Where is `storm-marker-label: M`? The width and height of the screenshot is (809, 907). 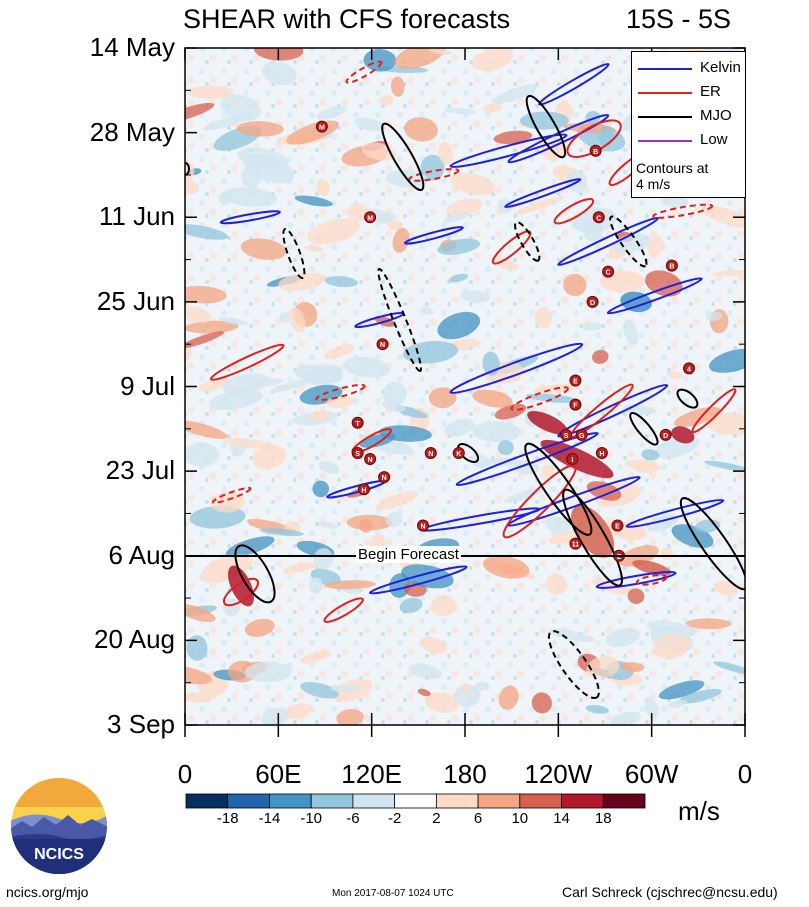 storm-marker-label: M is located at coordinates (370, 218).